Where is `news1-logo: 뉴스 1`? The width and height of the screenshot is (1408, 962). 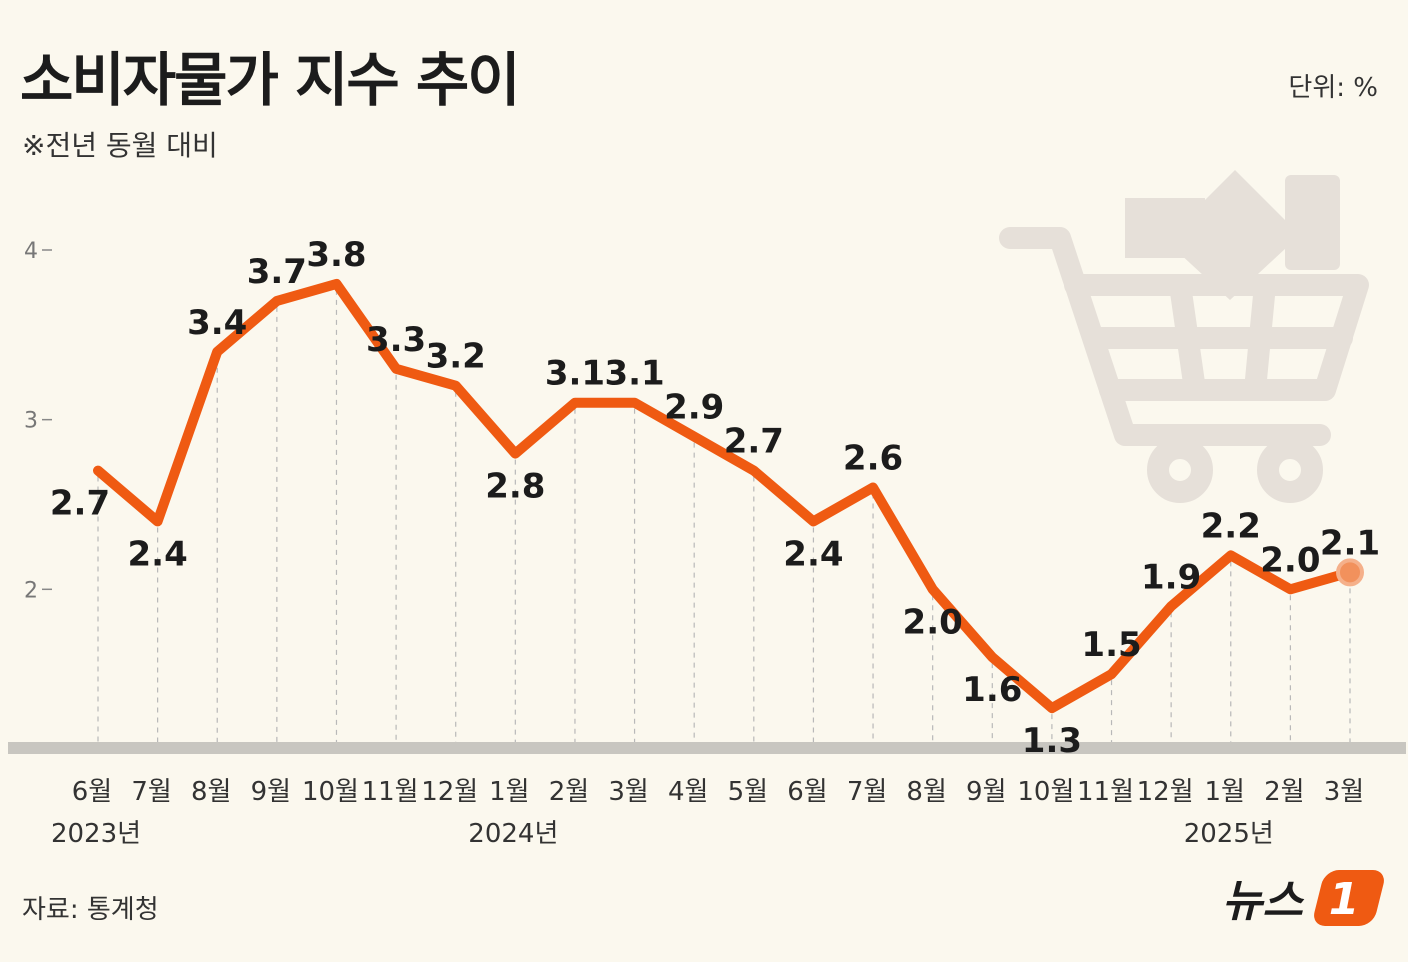 news1-logo: 뉴스 1 is located at coordinates (1303, 898).